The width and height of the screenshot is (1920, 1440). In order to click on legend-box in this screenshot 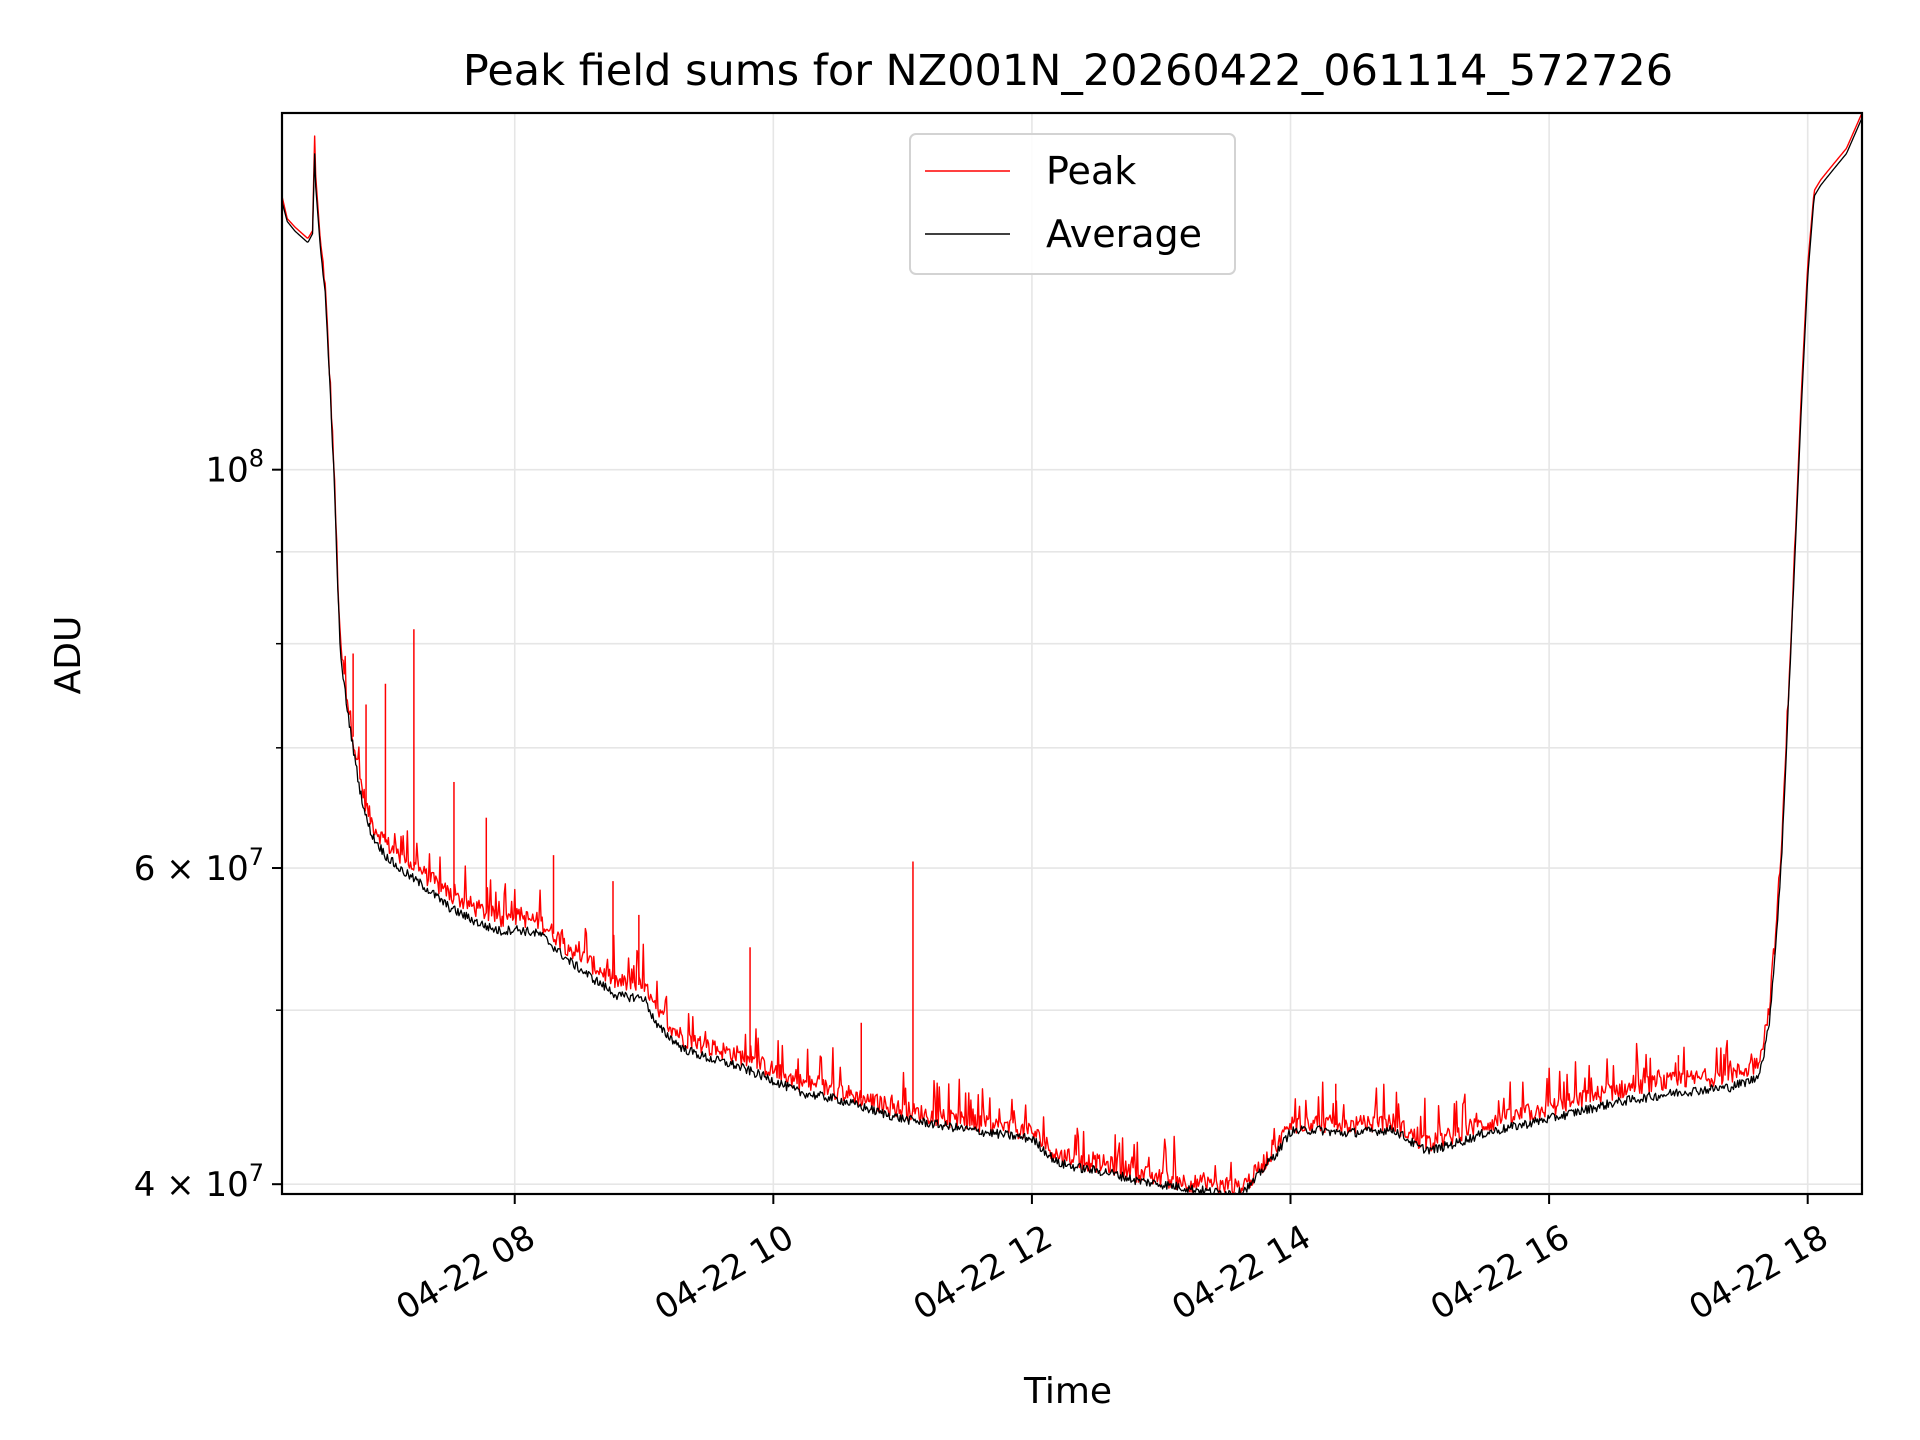, I will do `click(1072, 204)`.